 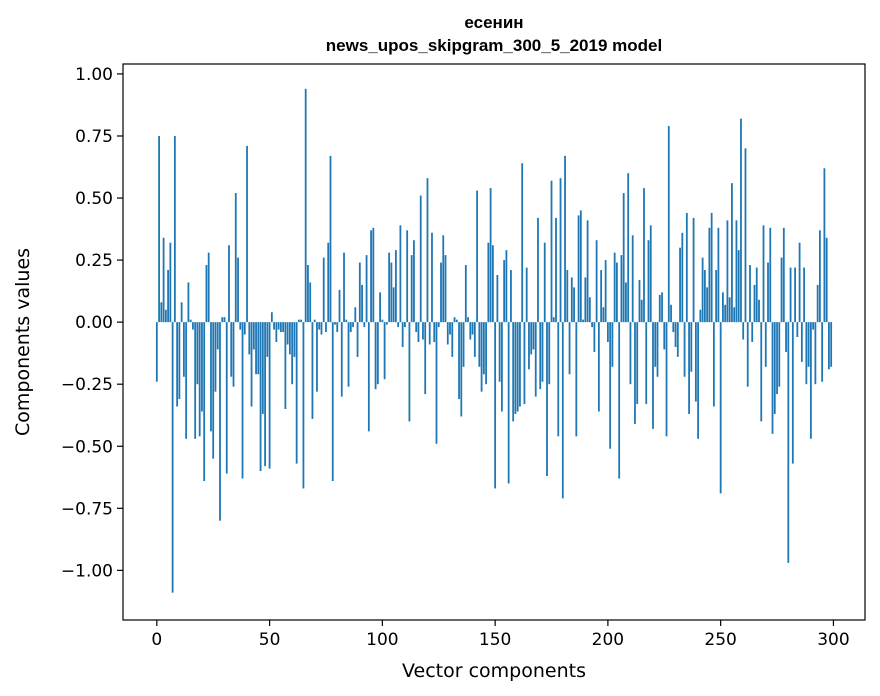 What do you see at coordinates (87, 509) in the screenshot?
I see `y-tick-label: −0.75` at bounding box center [87, 509].